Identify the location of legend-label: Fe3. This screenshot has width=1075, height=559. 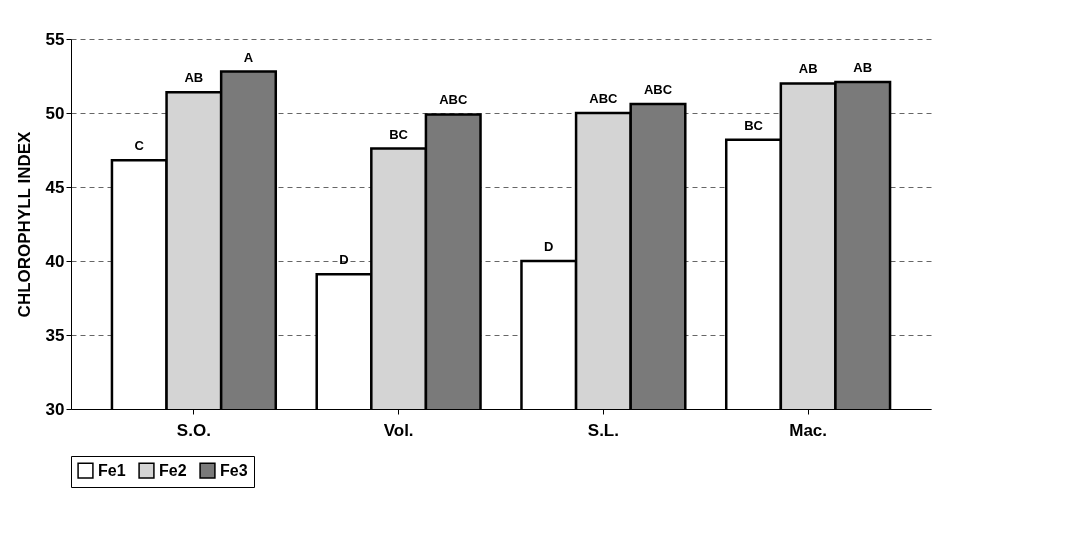
(234, 470).